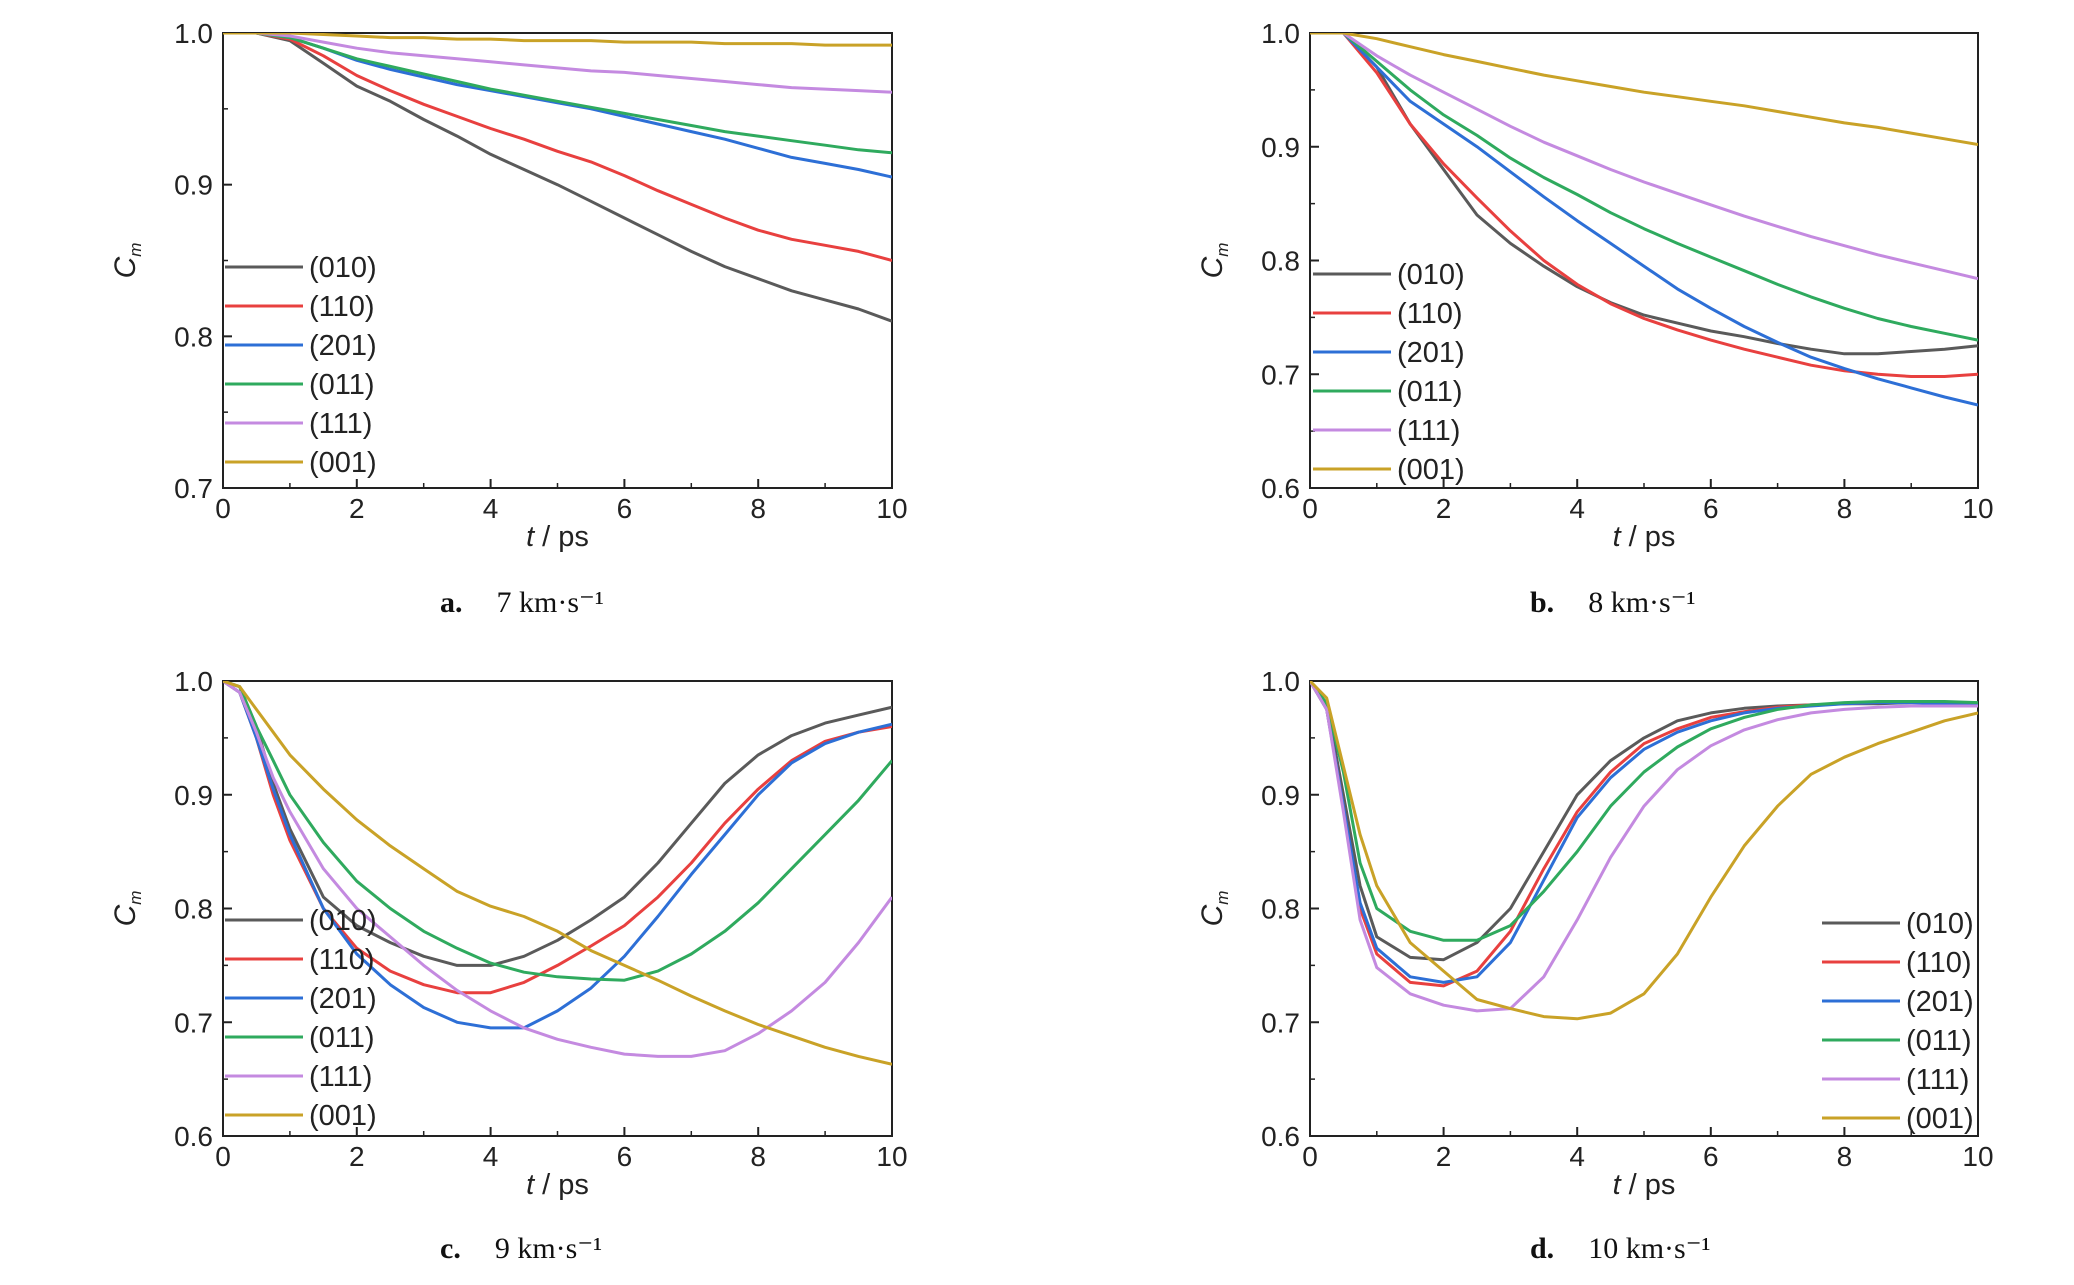  I want to click on panel-caption: c. 9 km·s⁻¹, so click(521, 1248).